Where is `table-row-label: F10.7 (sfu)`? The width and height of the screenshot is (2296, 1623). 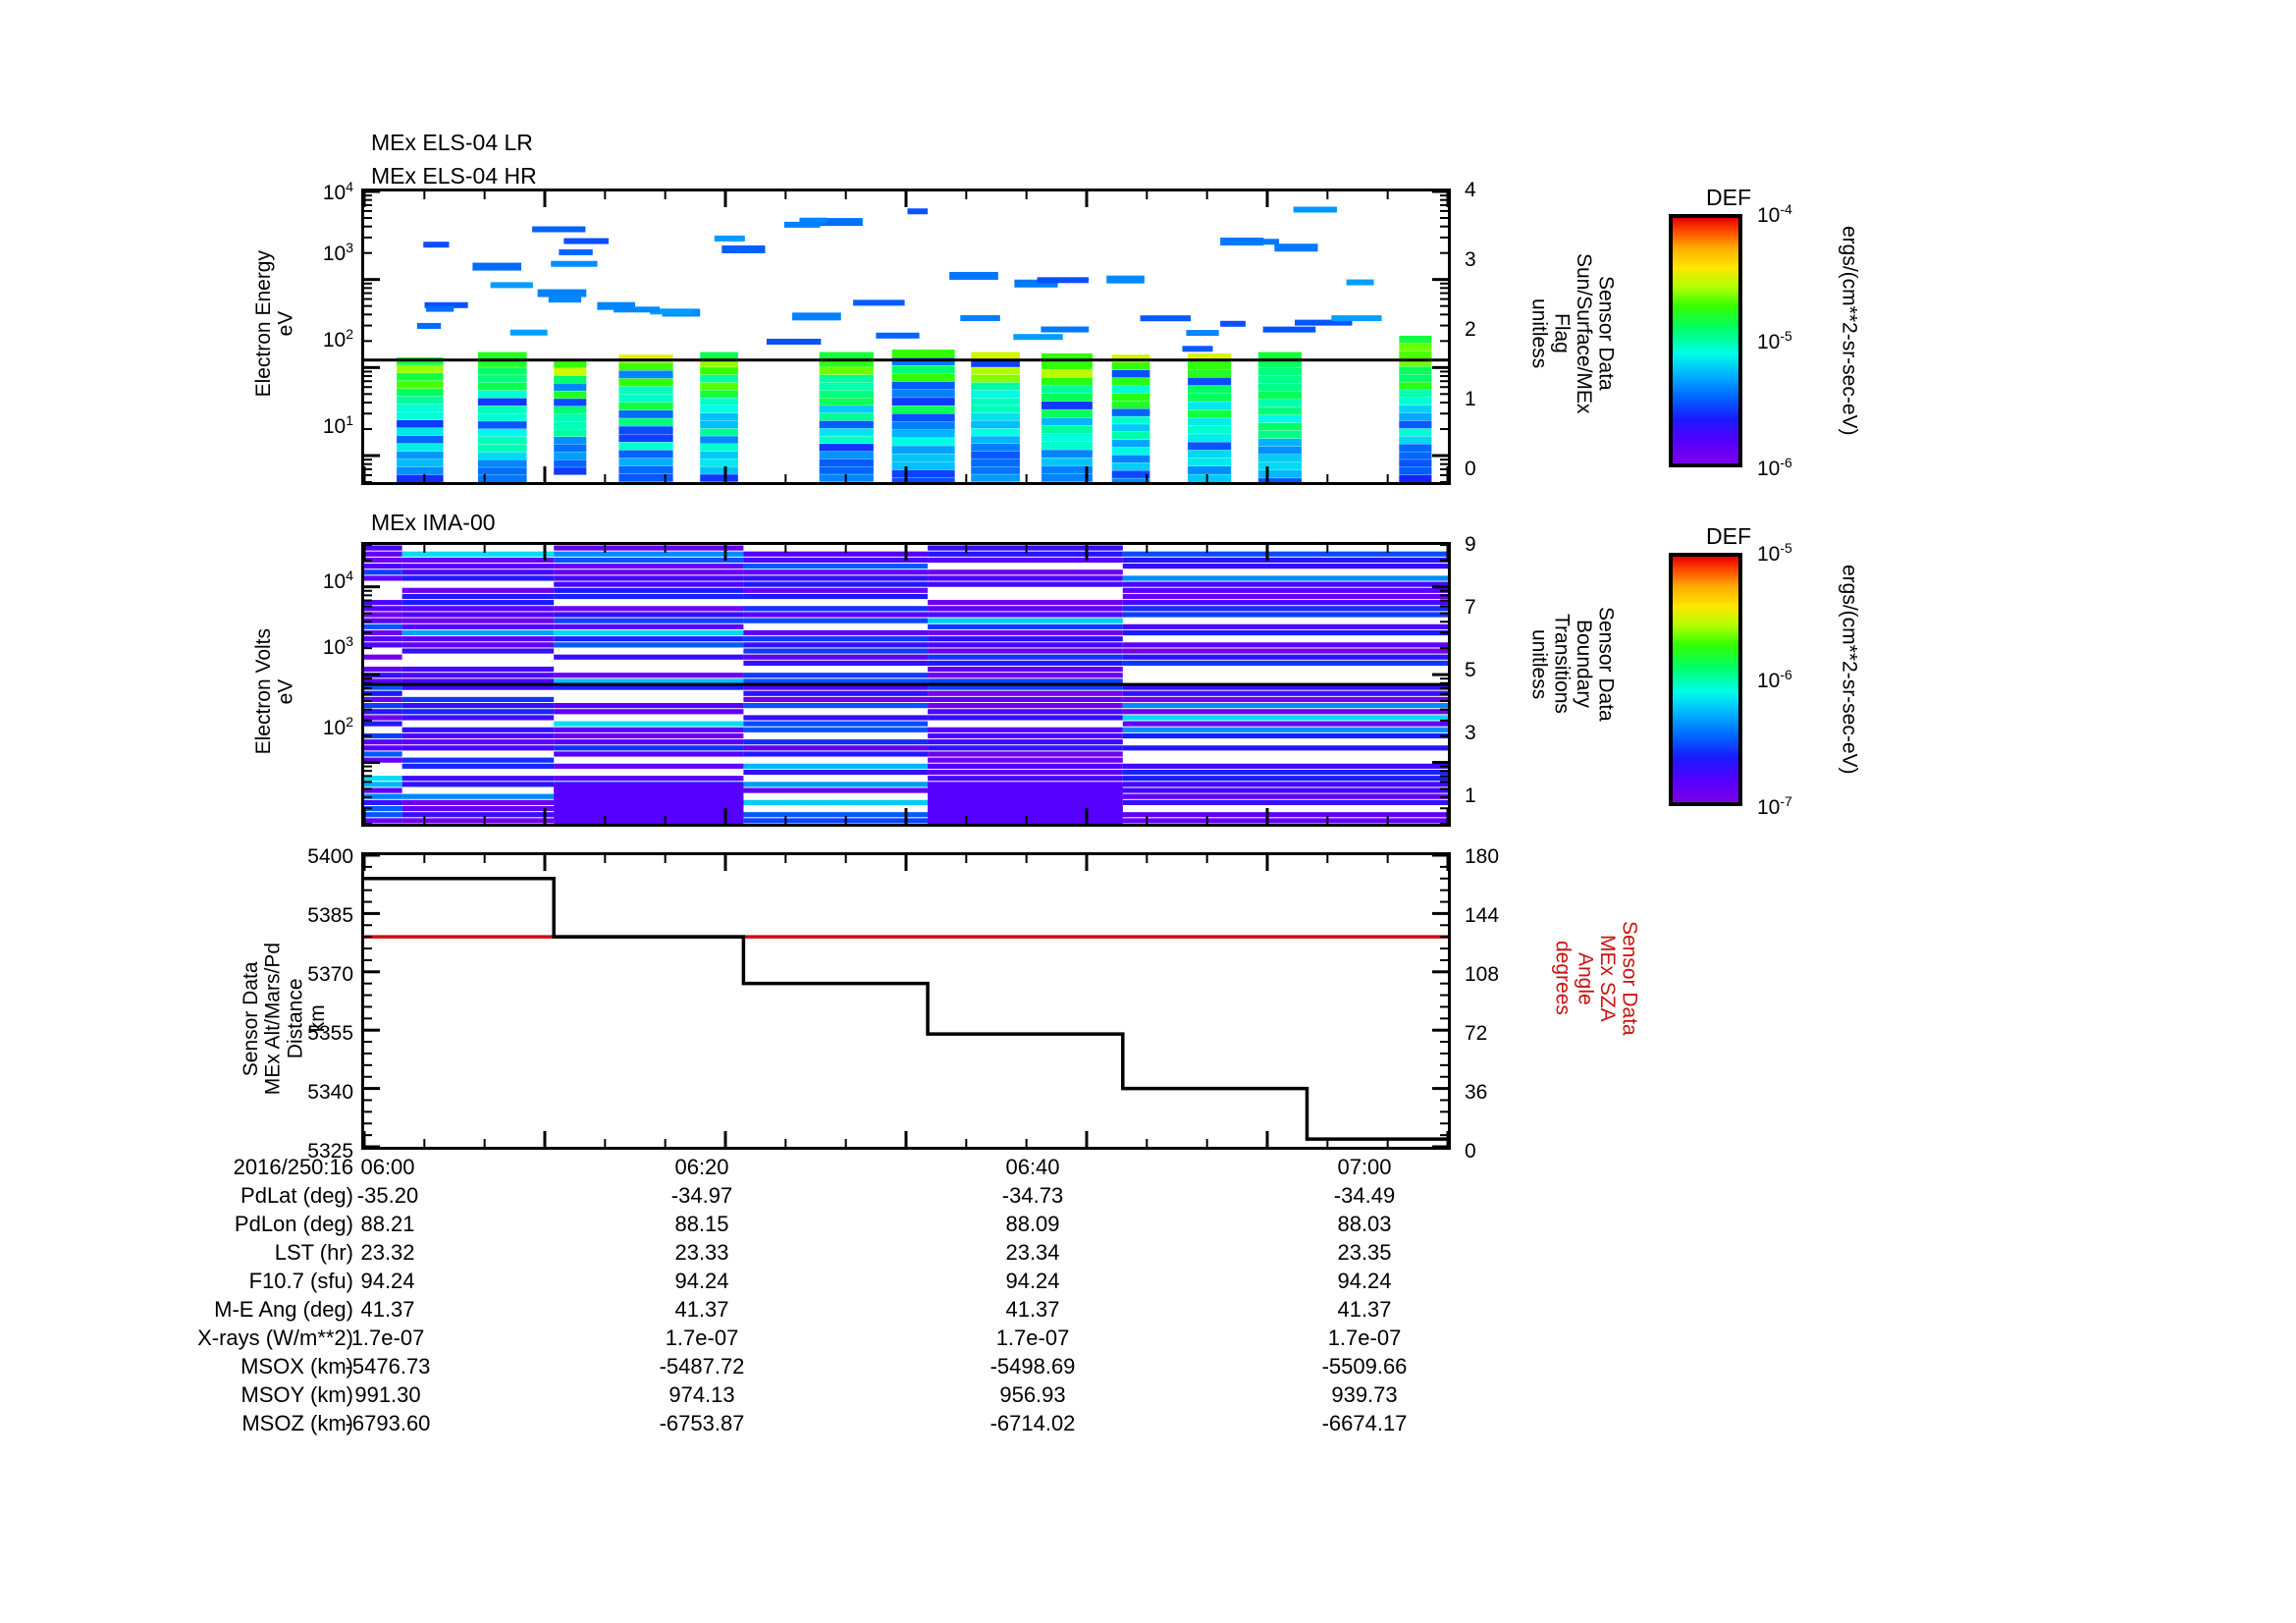
table-row-label: F10.7 (sfu) is located at coordinates (301, 1281).